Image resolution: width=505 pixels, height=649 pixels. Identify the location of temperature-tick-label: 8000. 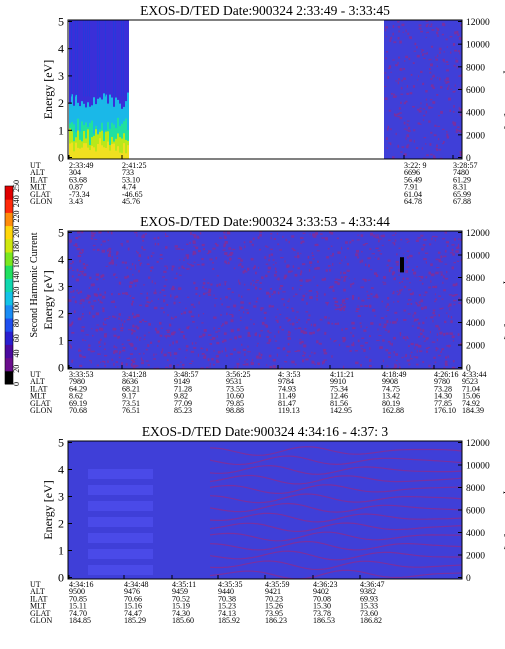
(475, 68).